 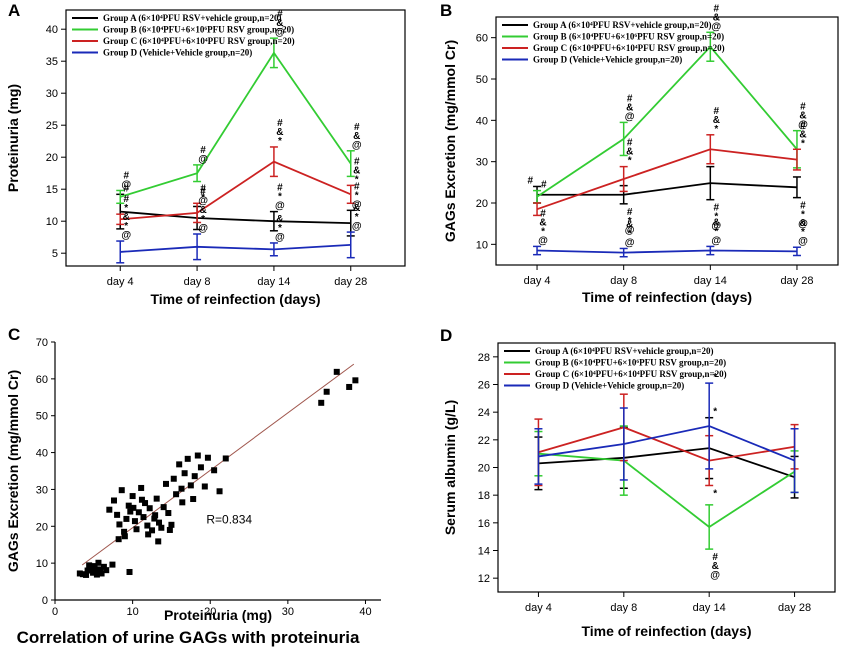 I want to click on y-tick-label: 12, so click(x=484, y=579).